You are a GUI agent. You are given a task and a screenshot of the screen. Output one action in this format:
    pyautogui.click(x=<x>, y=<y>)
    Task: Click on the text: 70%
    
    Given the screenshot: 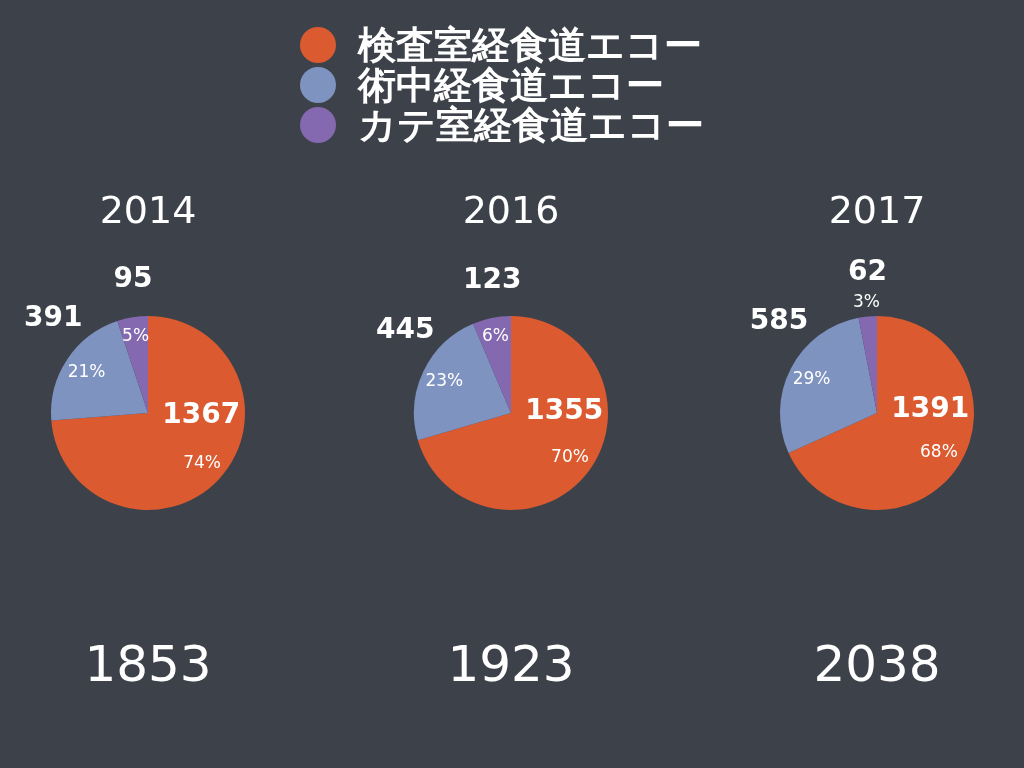 What is the action you would take?
    pyautogui.click(x=570, y=455)
    